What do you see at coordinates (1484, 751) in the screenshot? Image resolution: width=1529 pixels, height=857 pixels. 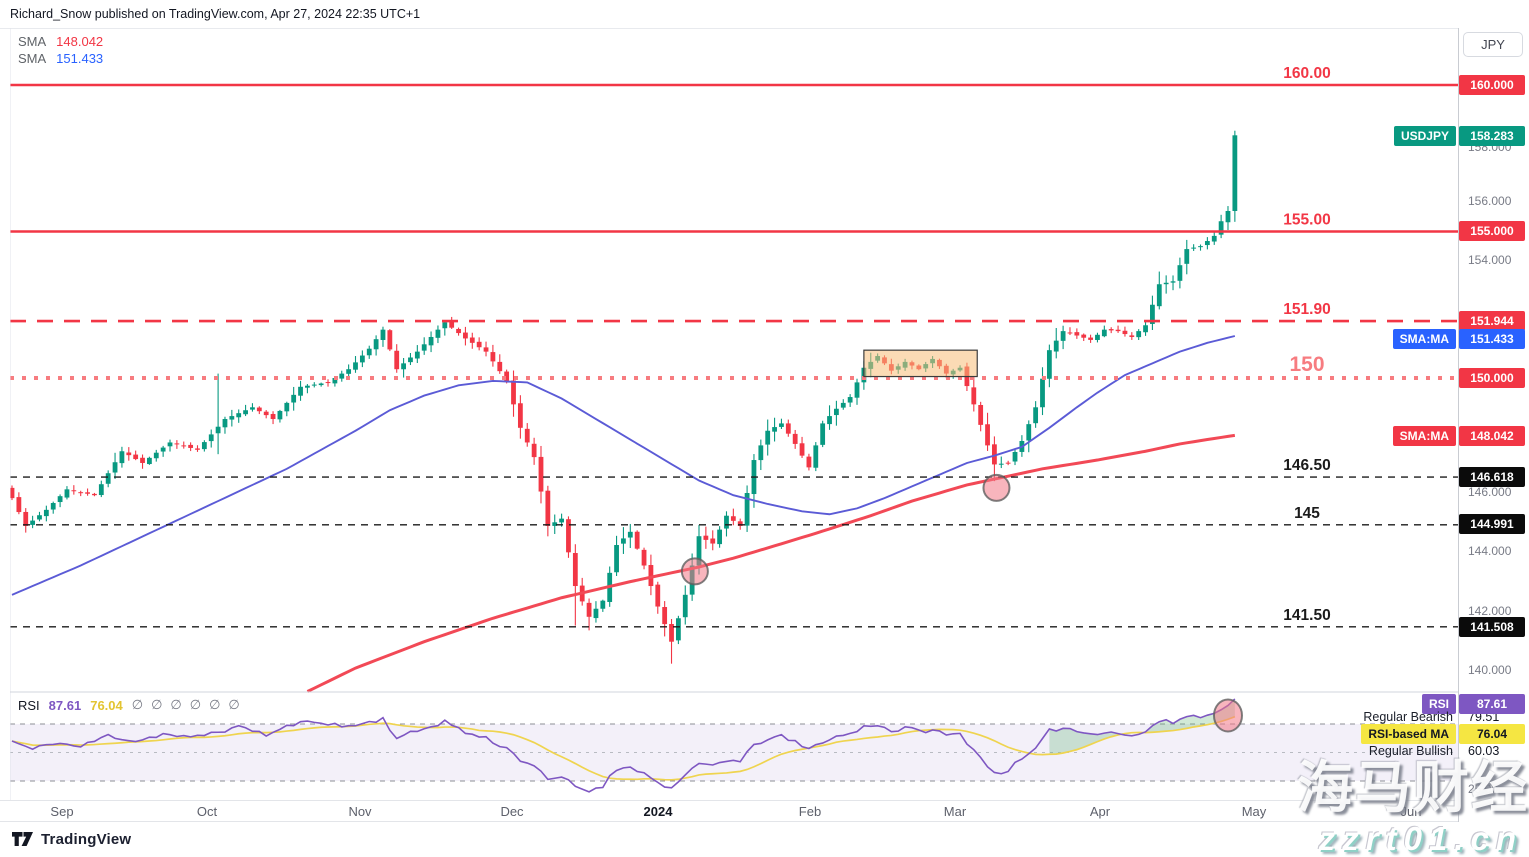 I see `rsi-divergence-value: 60.03` at bounding box center [1484, 751].